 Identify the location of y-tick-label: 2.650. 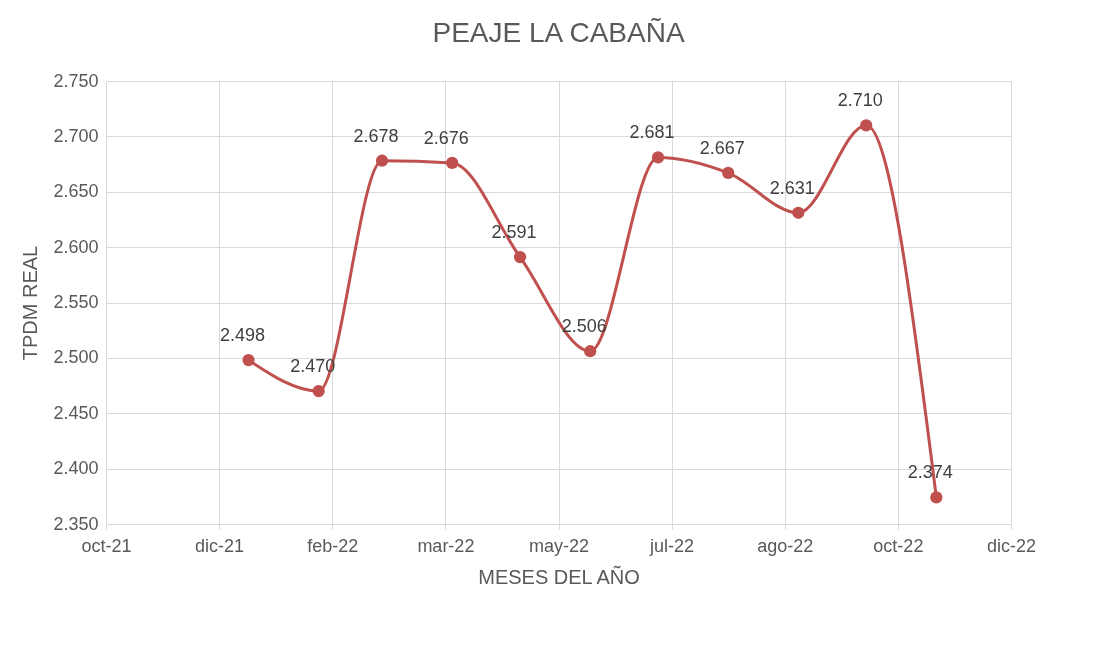
(76, 191).